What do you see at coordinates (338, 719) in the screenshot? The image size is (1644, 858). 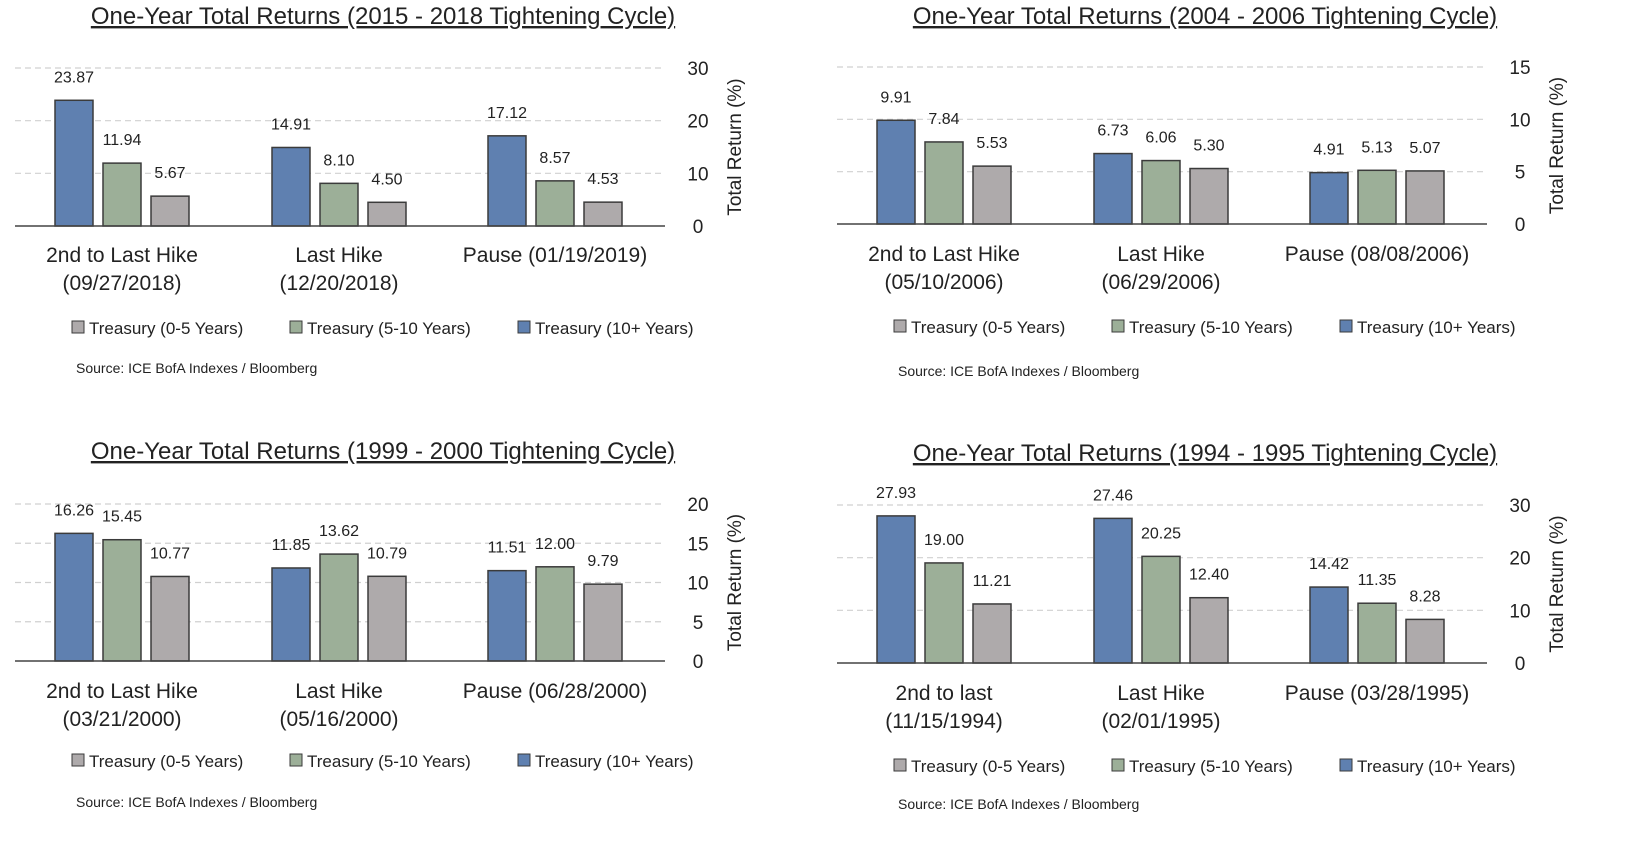 I see `category-label: (05/16/2000)` at bounding box center [338, 719].